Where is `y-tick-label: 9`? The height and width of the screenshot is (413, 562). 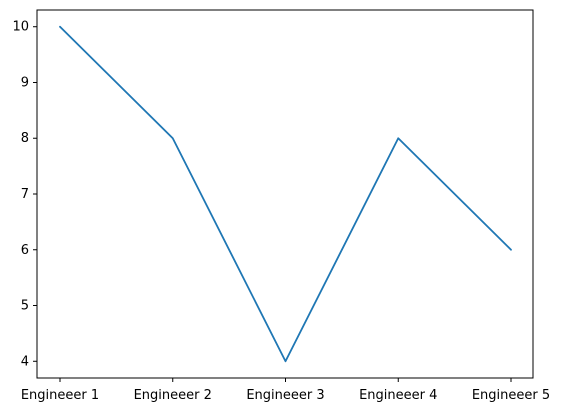 y-tick-label: 9 is located at coordinates (25, 82).